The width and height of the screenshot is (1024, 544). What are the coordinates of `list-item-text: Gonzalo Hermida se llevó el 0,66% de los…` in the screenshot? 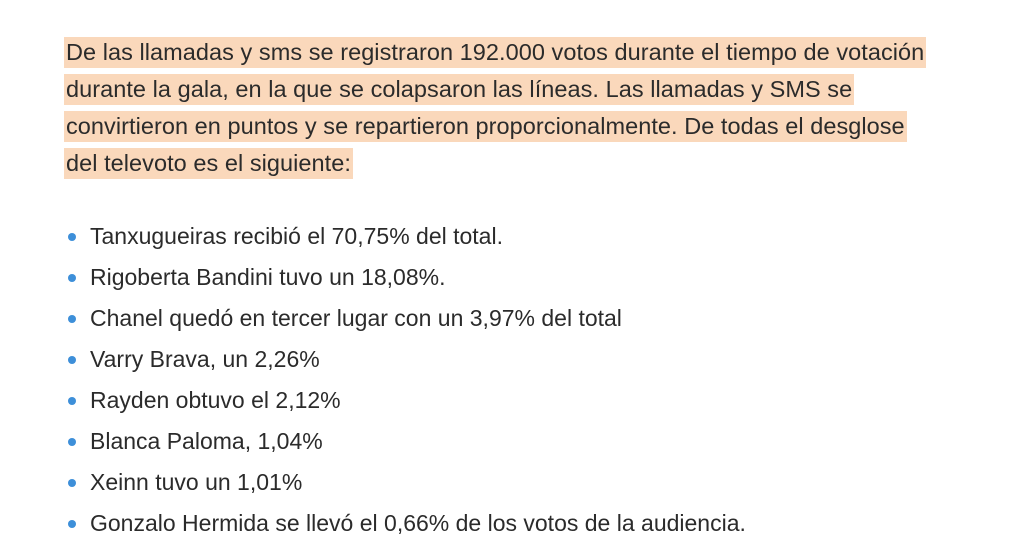 It's located at (418, 523).